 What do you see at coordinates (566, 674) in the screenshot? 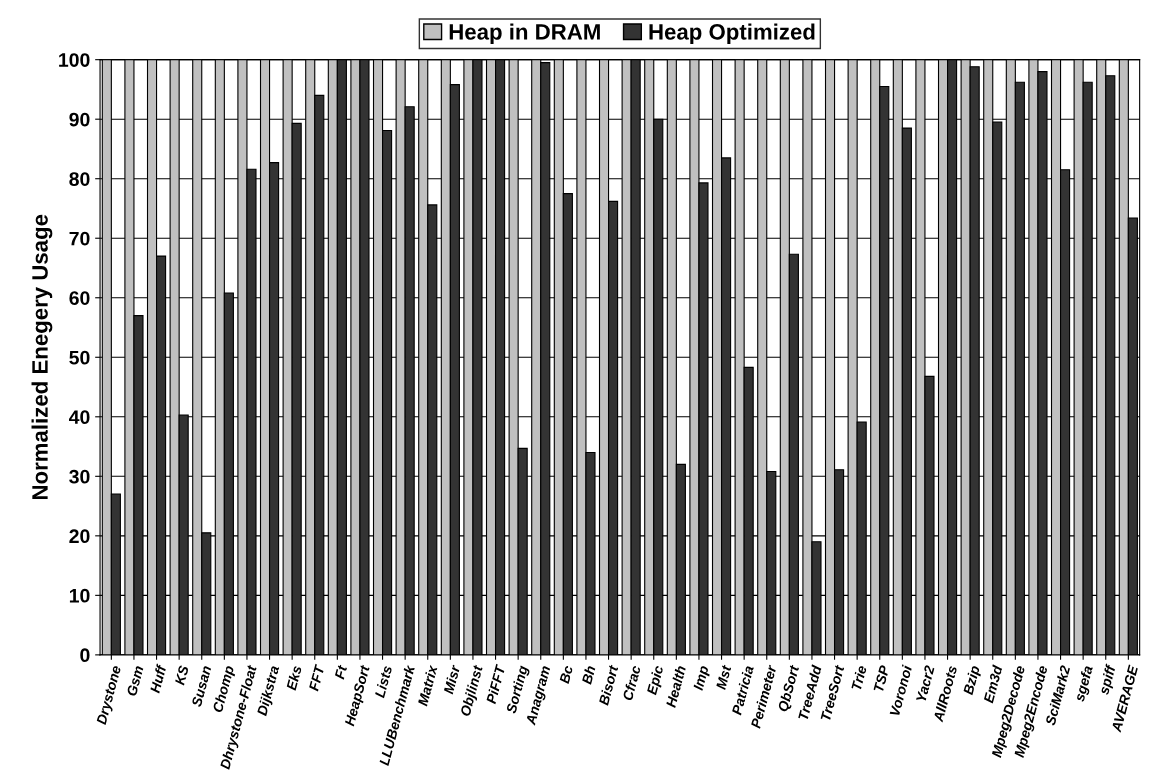
I see `x-tick-label: Bc` at bounding box center [566, 674].